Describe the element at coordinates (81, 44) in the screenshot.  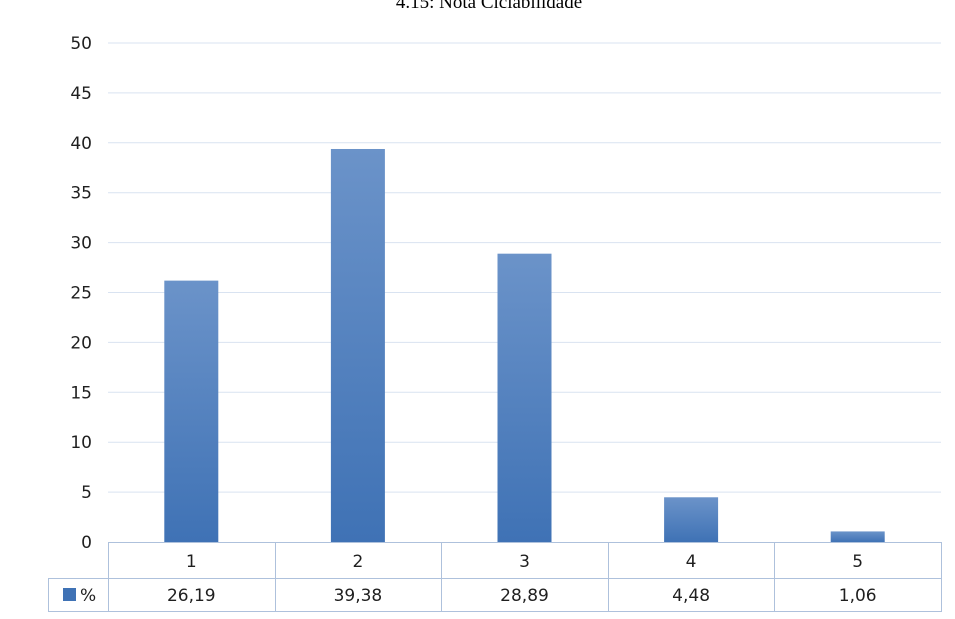
I see `y-tick-label: 50` at that location.